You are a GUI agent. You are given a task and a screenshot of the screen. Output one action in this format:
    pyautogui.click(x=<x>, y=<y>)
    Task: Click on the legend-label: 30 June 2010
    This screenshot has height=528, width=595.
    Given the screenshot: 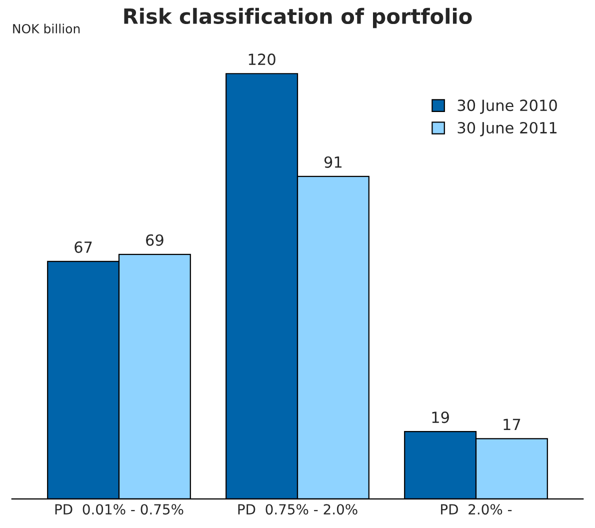 What is the action you would take?
    pyautogui.click(x=507, y=107)
    